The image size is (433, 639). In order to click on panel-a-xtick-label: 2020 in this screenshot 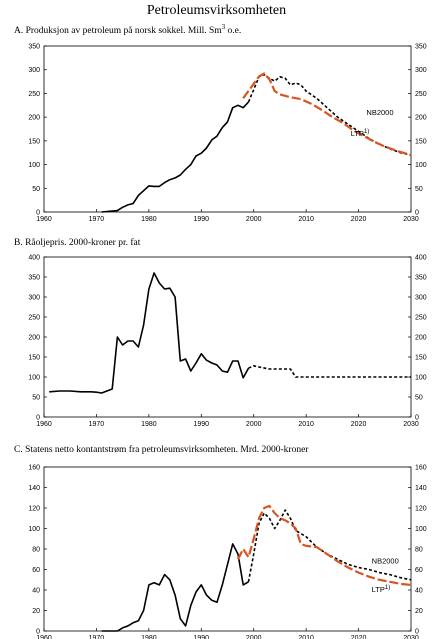, I will do `click(359, 219)`.